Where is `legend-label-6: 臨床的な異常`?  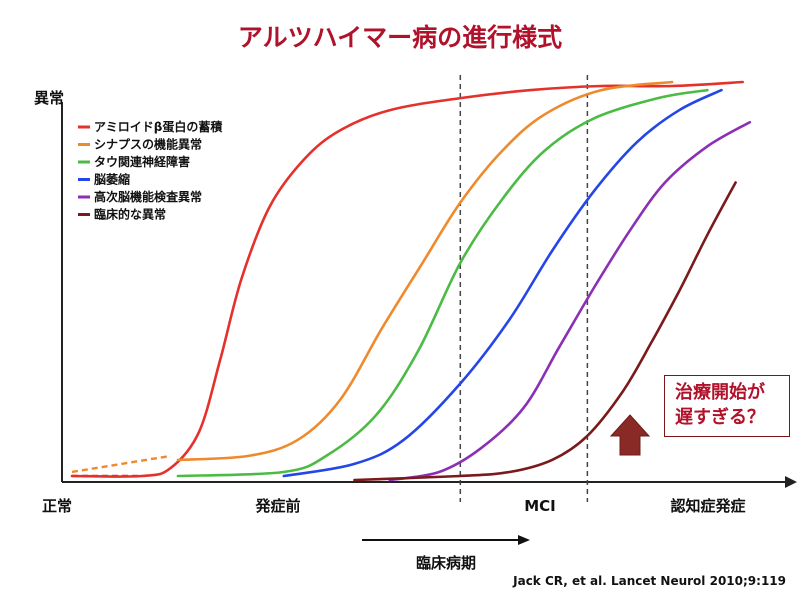
legend-label-6: 臨床的な異常 is located at coordinates (130, 214).